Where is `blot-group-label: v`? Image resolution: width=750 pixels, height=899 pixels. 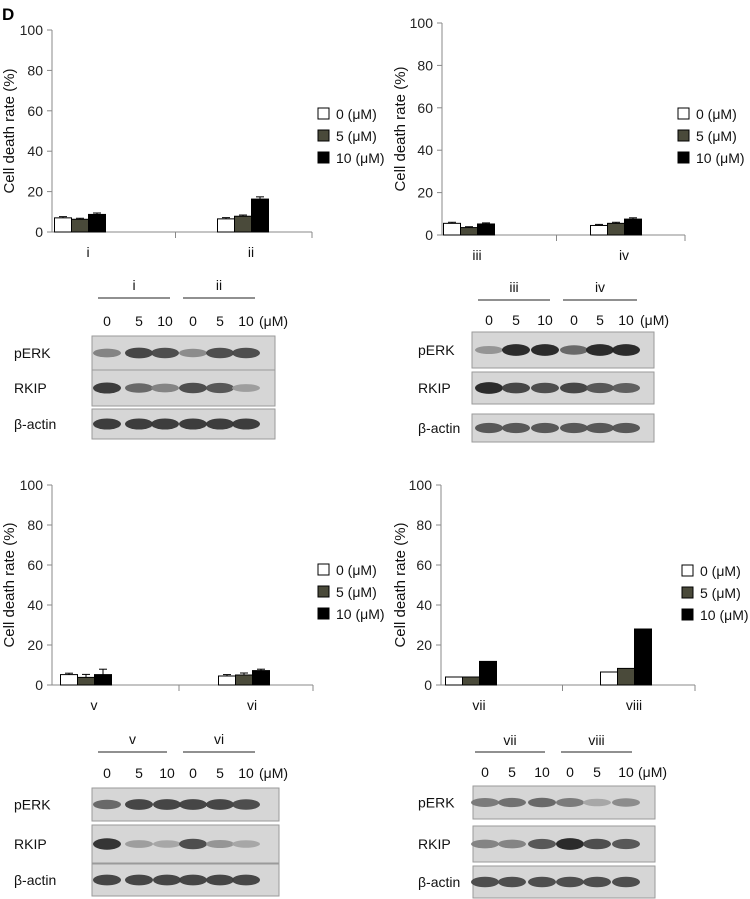
blot-group-label: v is located at coordinates (132, 739).